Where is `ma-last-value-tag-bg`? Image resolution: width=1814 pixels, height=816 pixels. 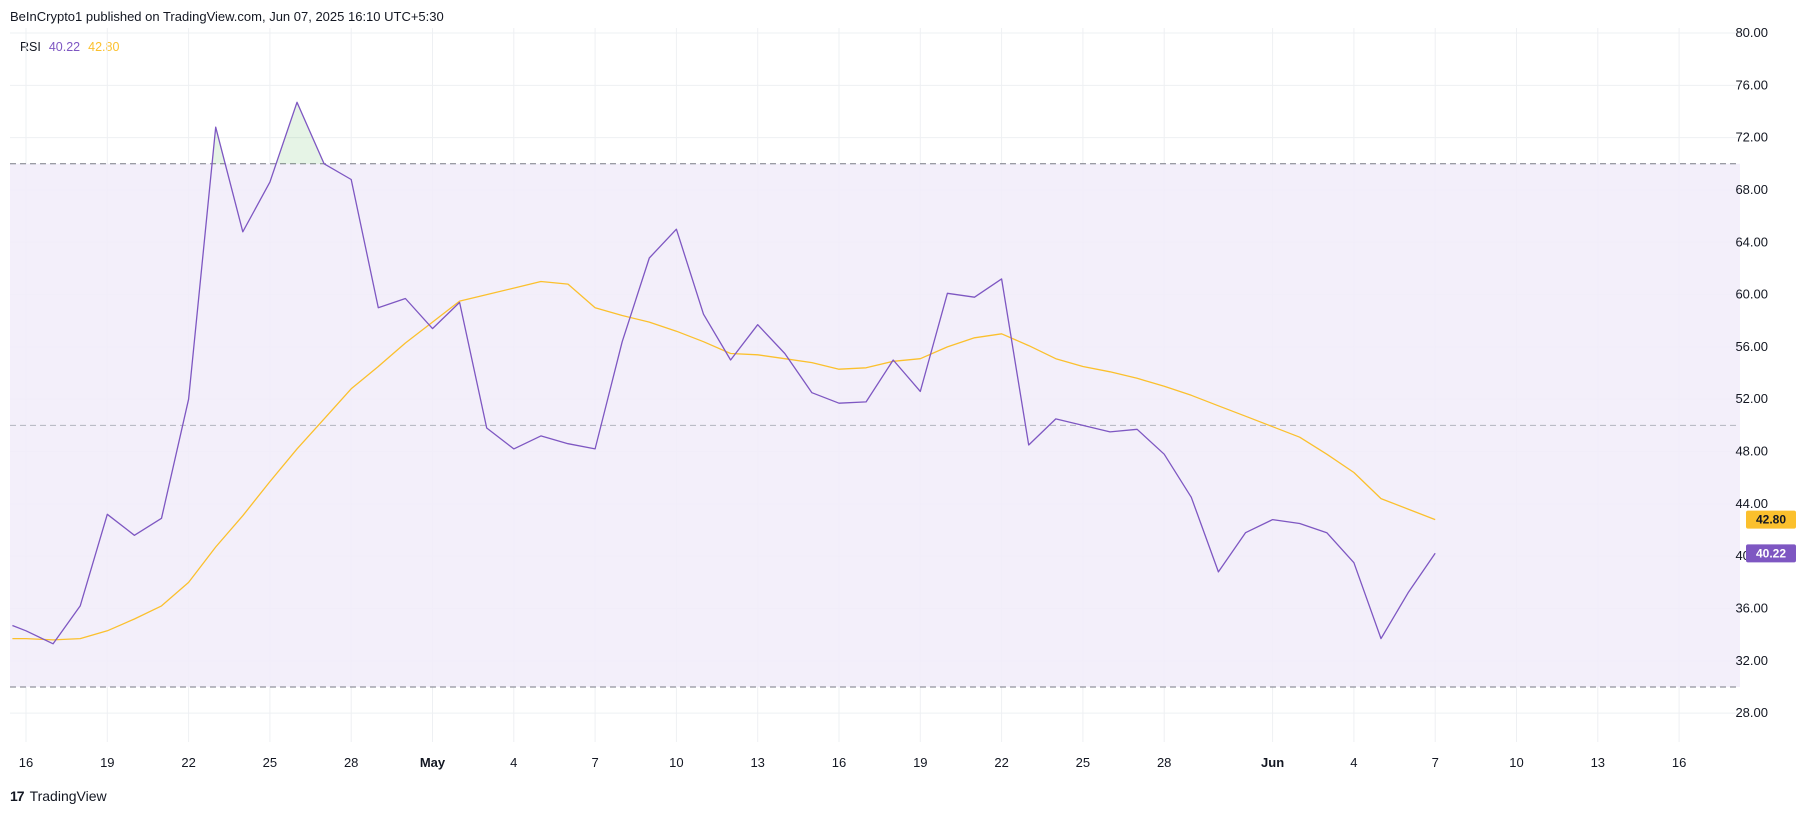 ma-last-value-tag-bg is located at coordinates (1771, 519).